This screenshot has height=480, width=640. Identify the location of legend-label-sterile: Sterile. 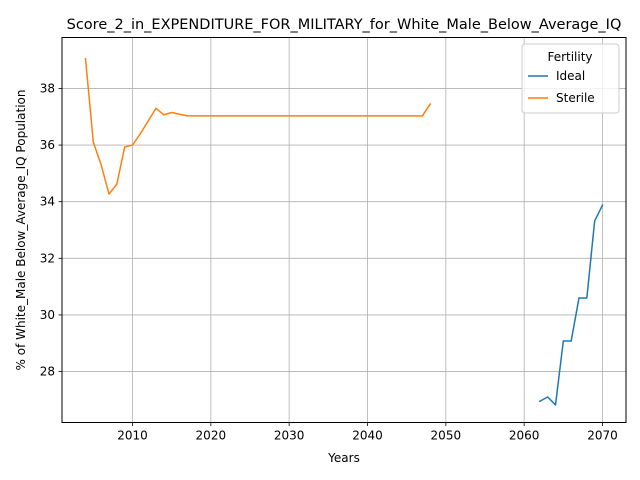
(575, 98).